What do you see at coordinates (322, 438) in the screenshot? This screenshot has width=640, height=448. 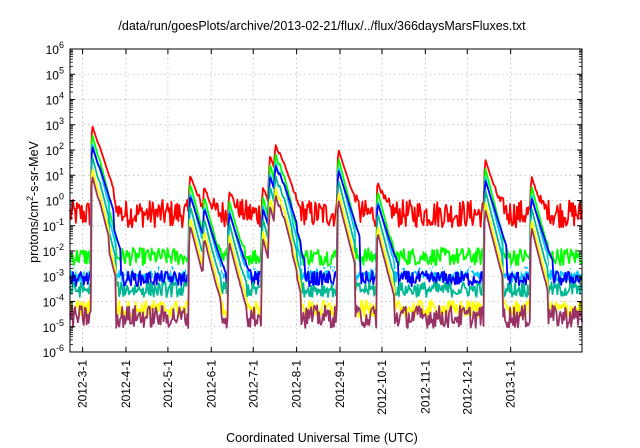 I see `x-axis-title: Coordinated Universal Time (UTC)` at bounding box center [322, 438].